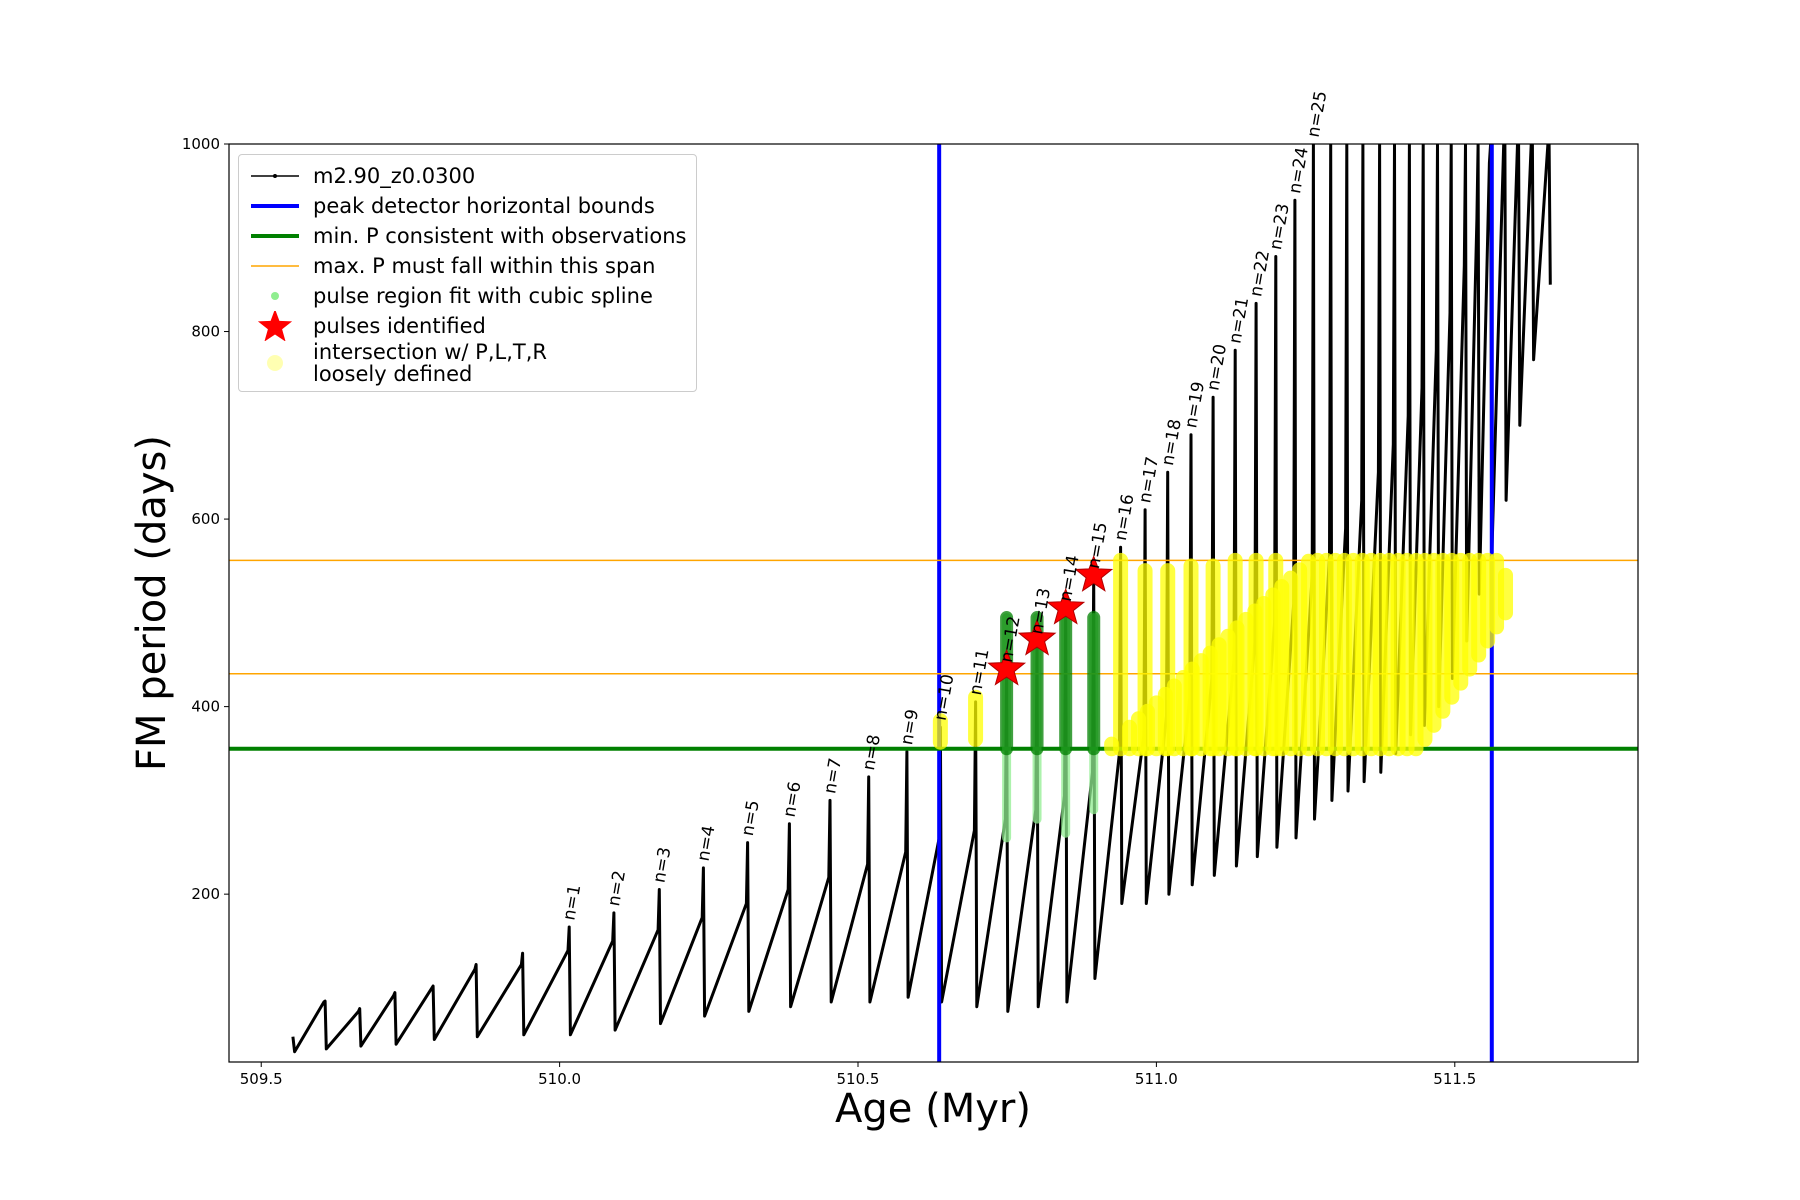 Image resolution: width=1800 pixels, height=1200 pixels. Describe the element at coordinates (1239, 320) in the screenshot. I see `pulse-label: n=21` at that location.